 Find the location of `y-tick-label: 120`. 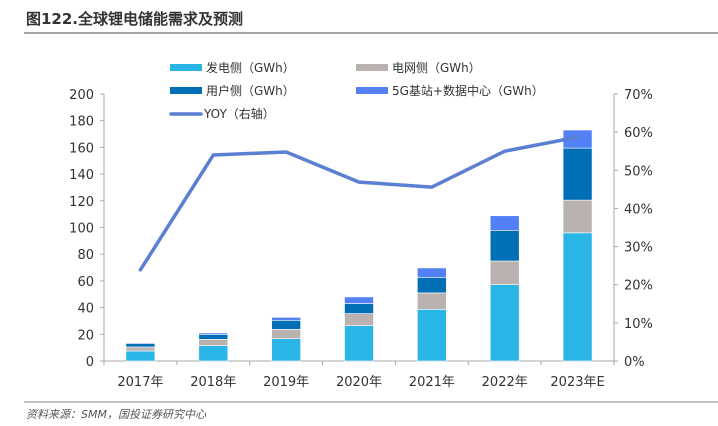

y-tick-label: 120 is located at coordinates (81, 202).